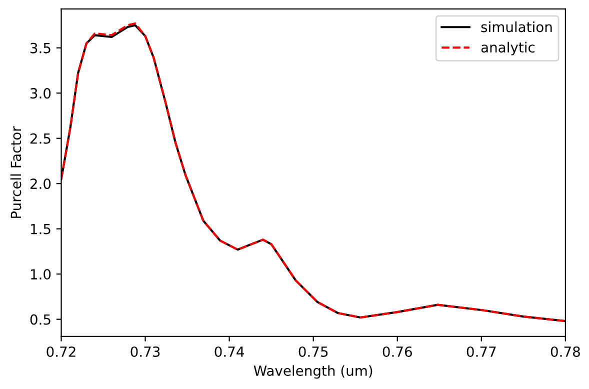 Image resolution: width=589 pixels, height=389 pixels. Describe the element at coordinates (313, 372) in the screenshot. I see `x-axis-title: Wavelength (um)` at that location.